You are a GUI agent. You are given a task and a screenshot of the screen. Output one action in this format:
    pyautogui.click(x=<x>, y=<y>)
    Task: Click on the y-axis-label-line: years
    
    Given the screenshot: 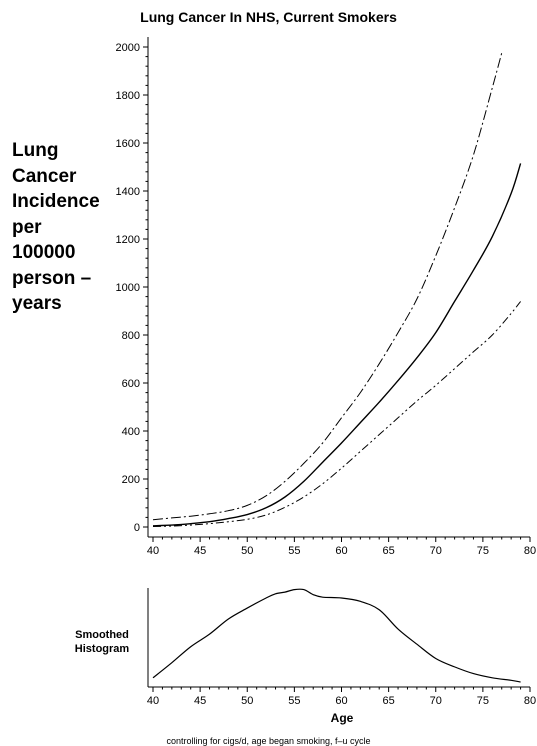 What is the action you would take?
    pyautogui.click(x=37, y=303)
    